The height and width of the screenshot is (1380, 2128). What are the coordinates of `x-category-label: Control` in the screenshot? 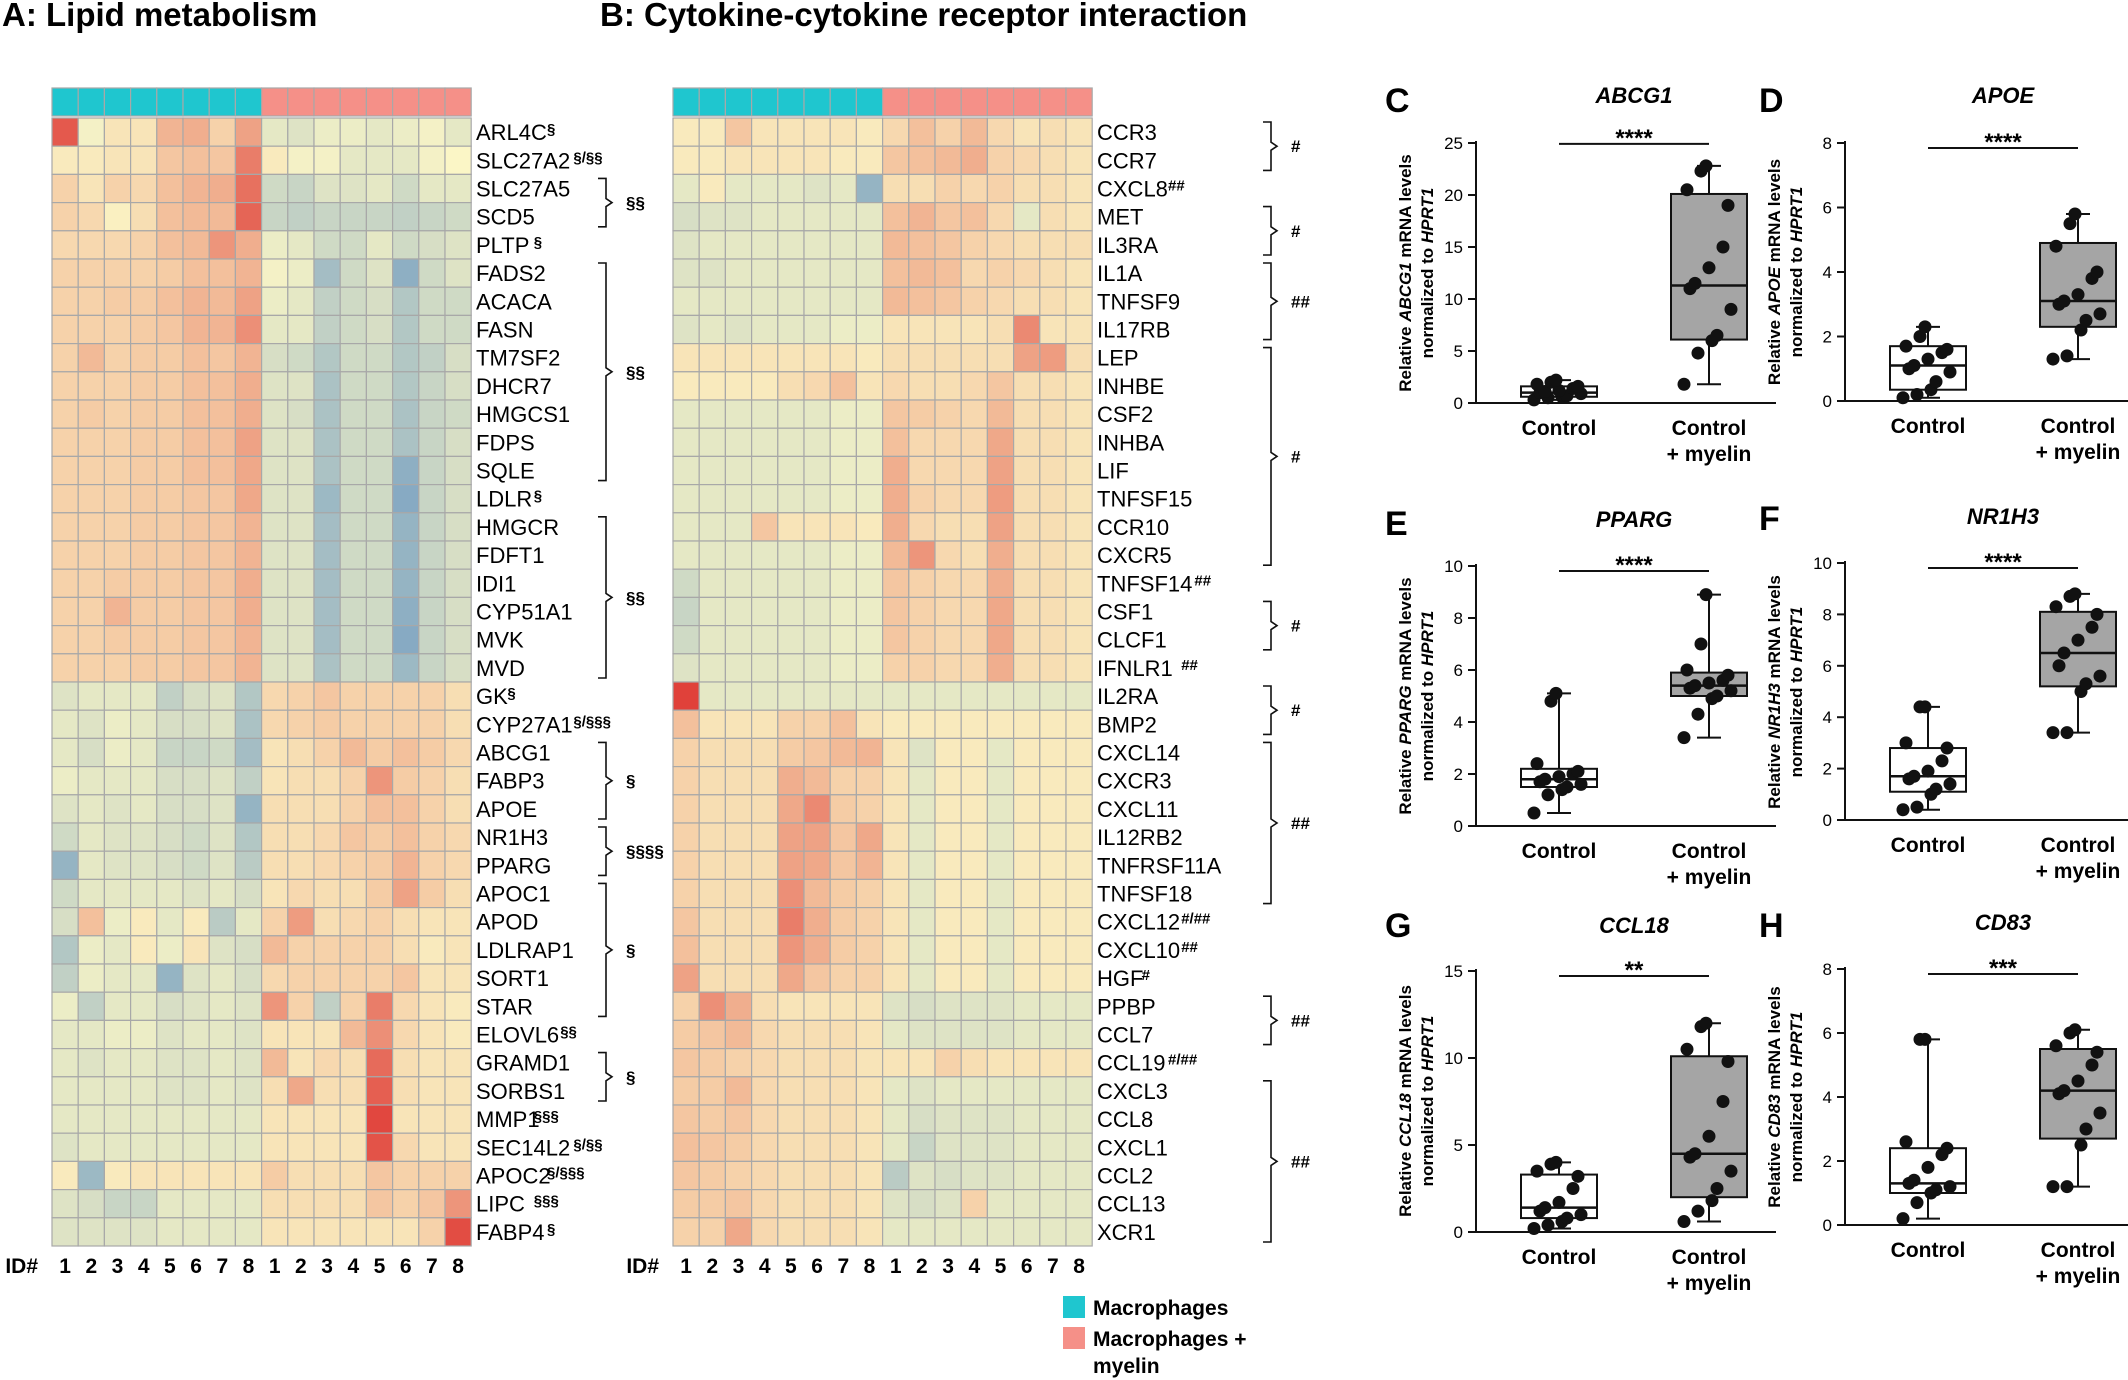 It's located at (1928, 845).